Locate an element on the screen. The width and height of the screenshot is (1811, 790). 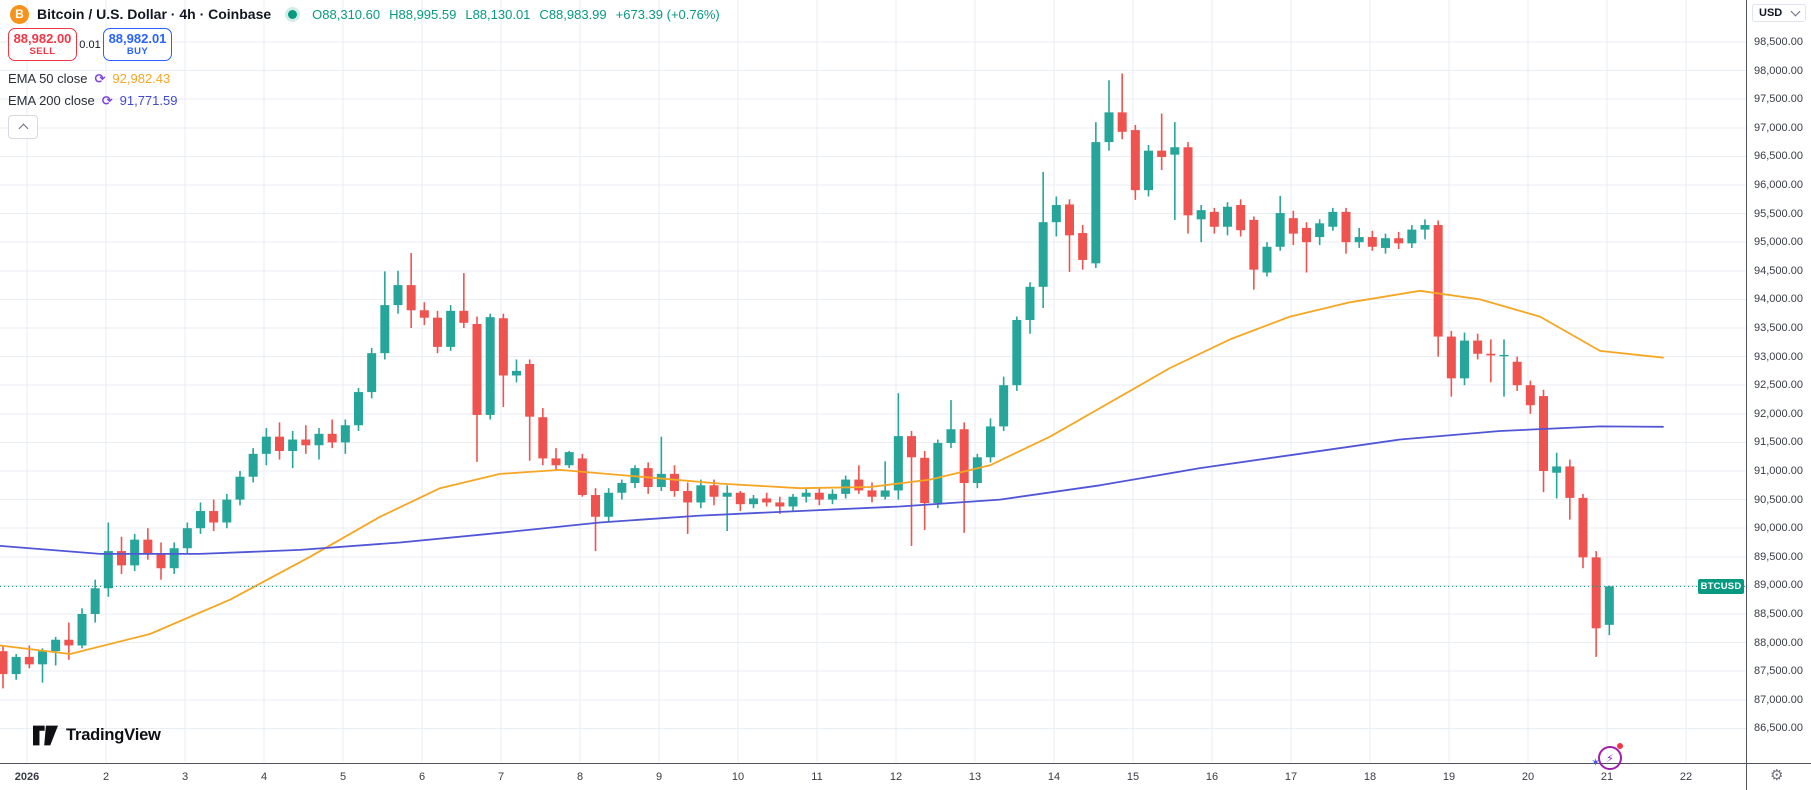
price-axis-label: 98,000.00 is located at coordinates (1778, 70).